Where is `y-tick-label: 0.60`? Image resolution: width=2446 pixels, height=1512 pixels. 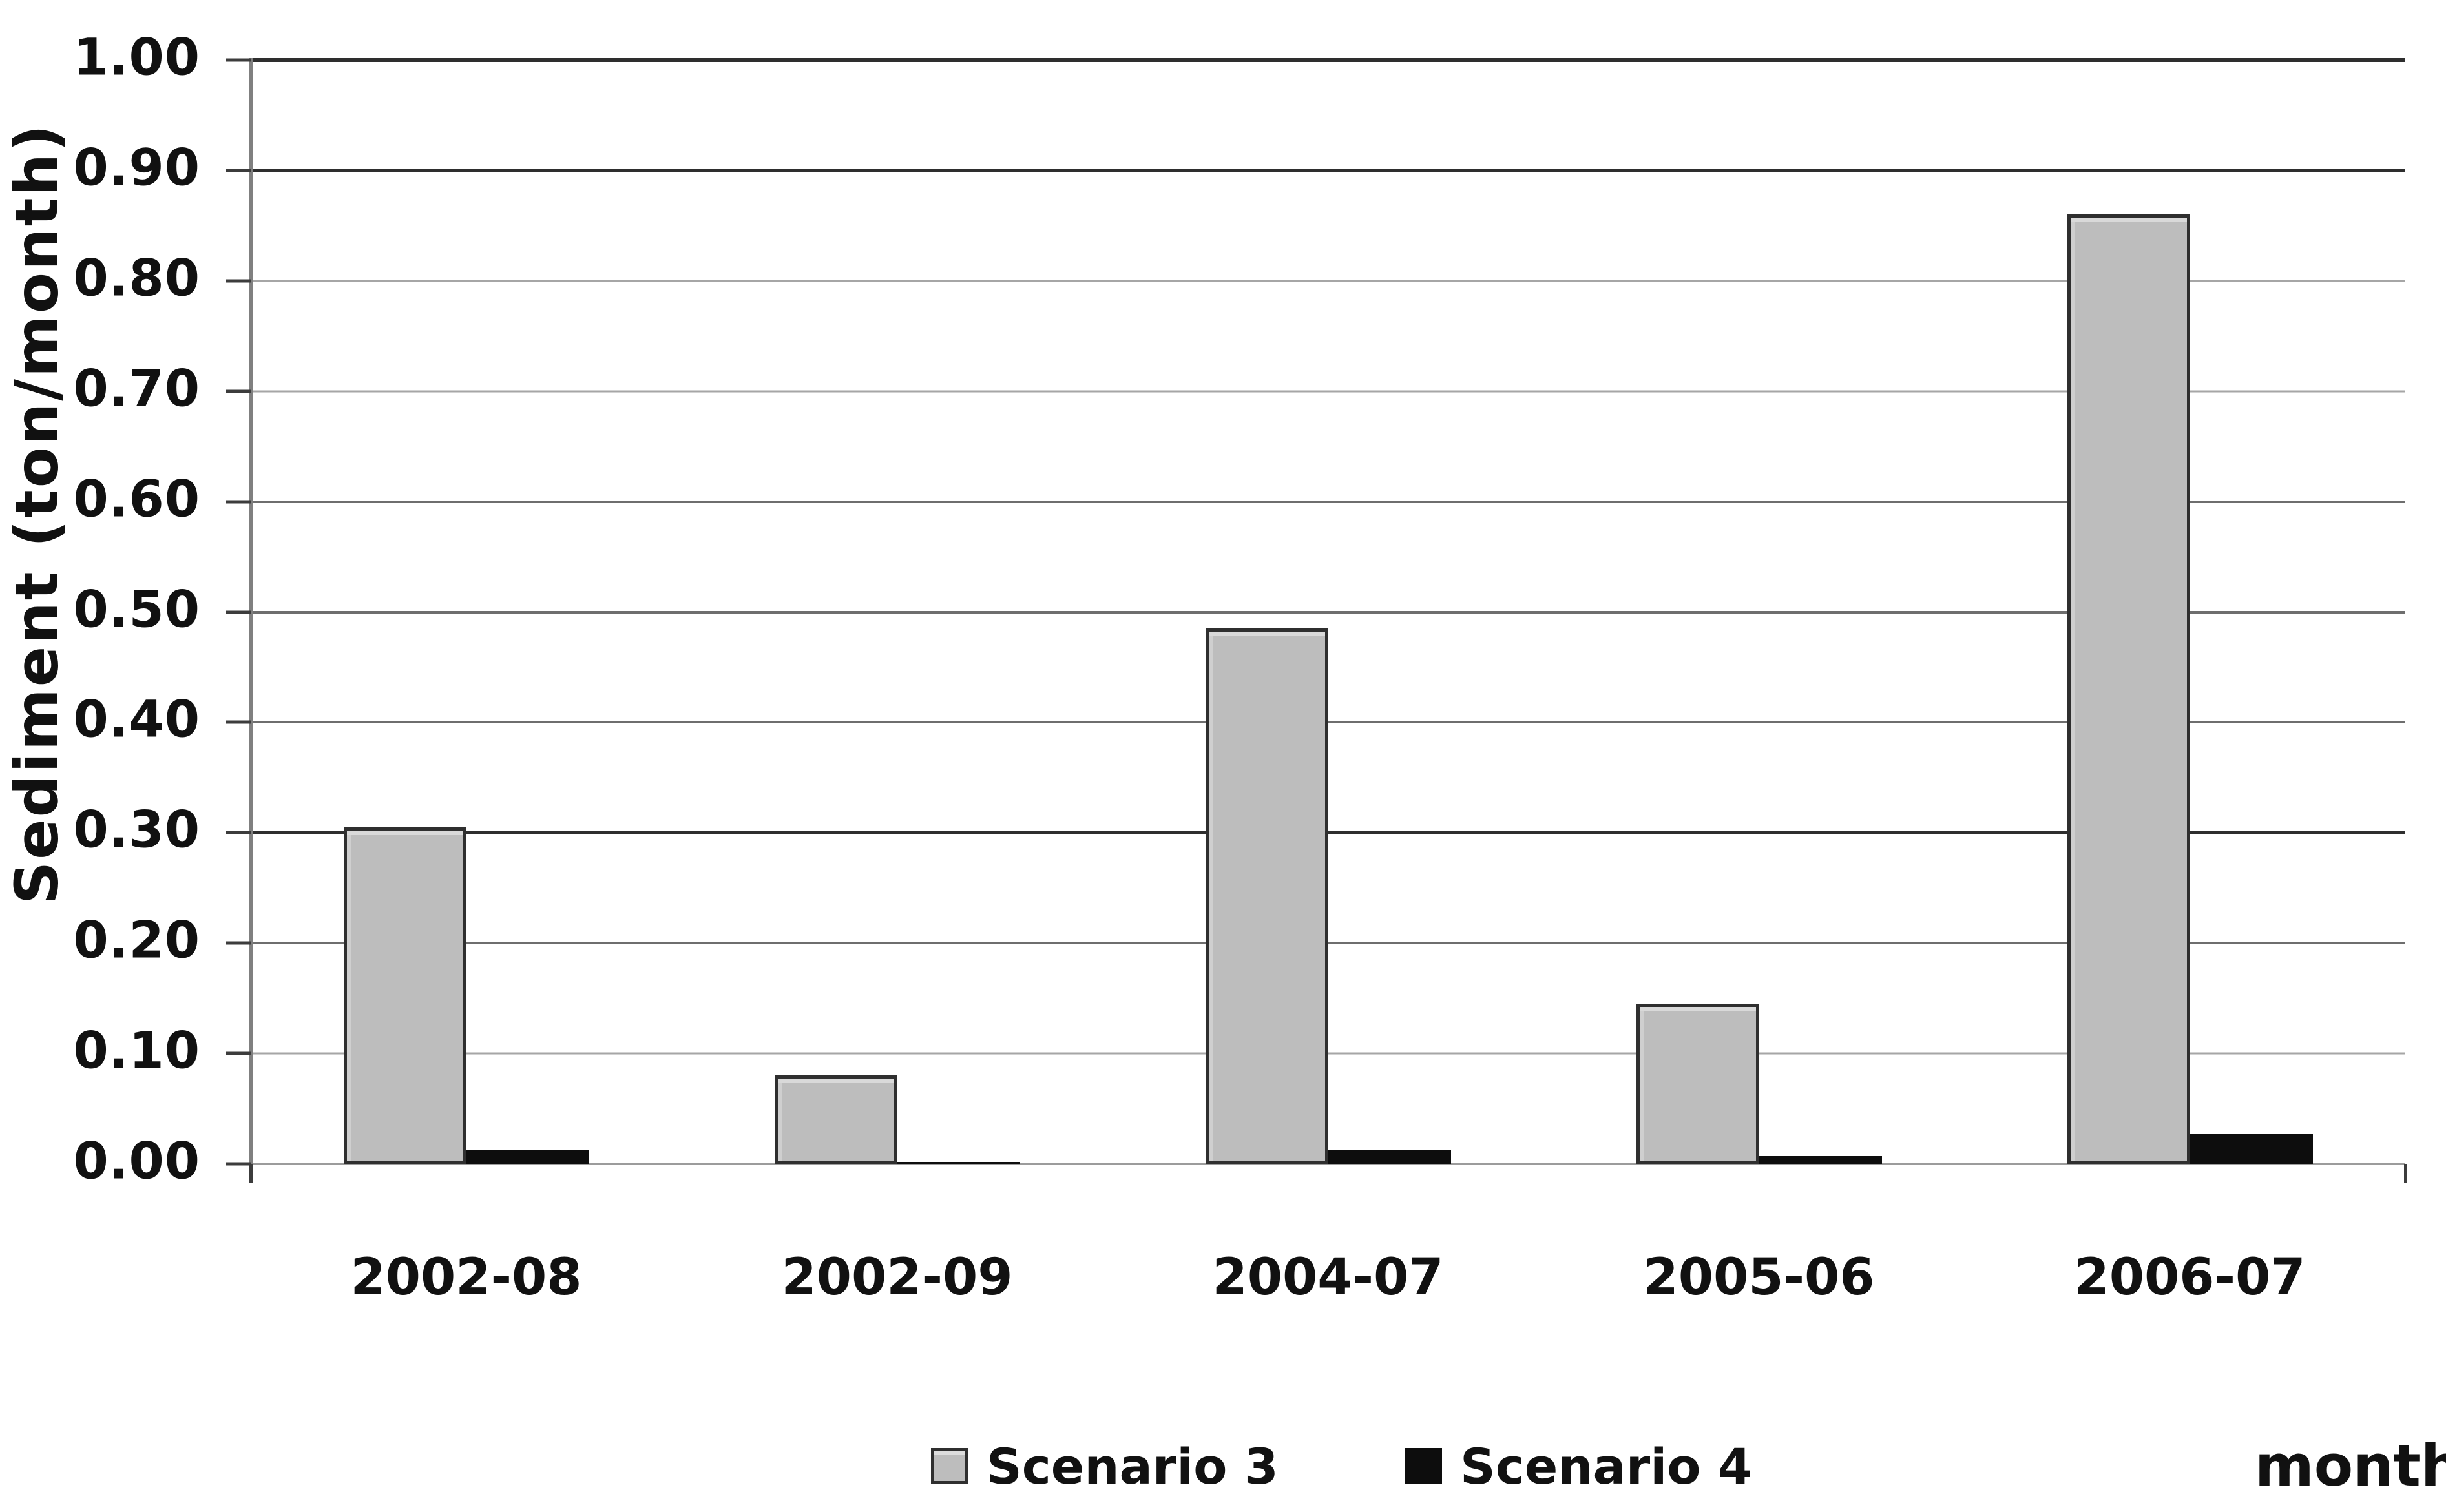 y-tick-label: 0.60 is located at coordinates (136, 499).